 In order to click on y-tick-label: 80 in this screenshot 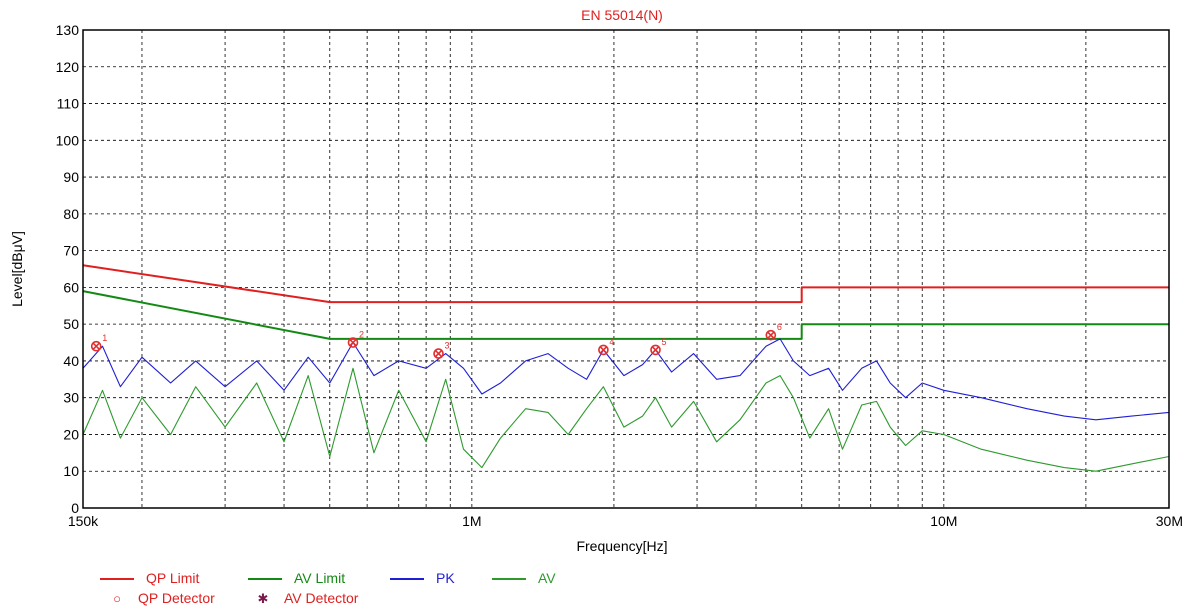, I will do `click(71, 214)`.